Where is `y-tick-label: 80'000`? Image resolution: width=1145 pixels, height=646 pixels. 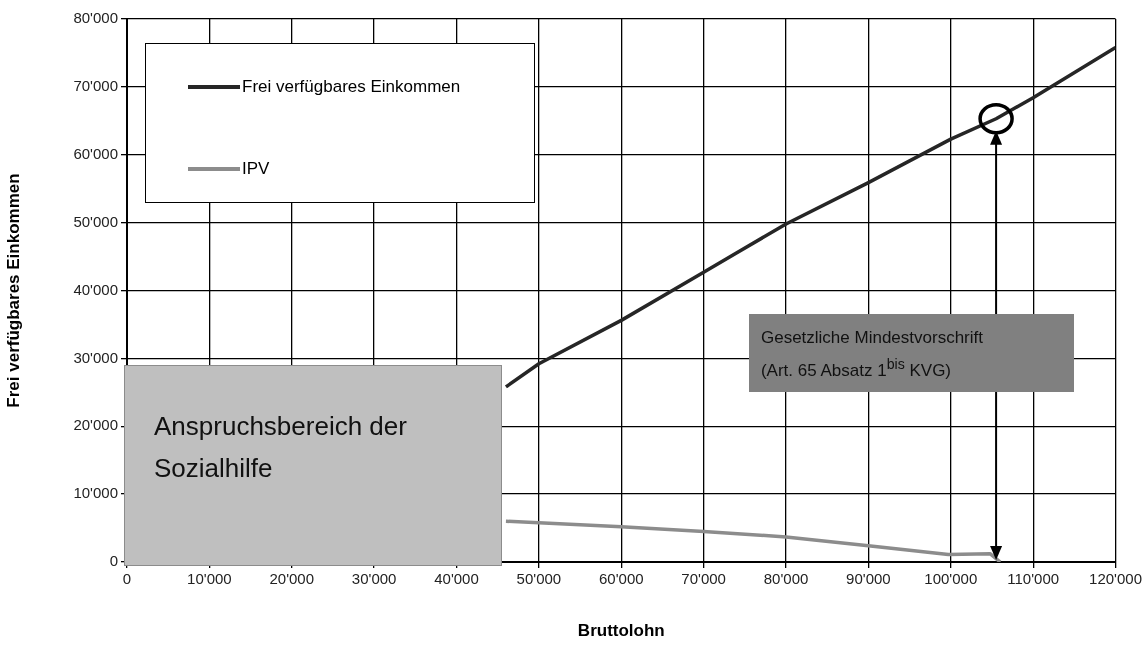
y-tick-label: 80'000 is located at coordinates (95, 18).